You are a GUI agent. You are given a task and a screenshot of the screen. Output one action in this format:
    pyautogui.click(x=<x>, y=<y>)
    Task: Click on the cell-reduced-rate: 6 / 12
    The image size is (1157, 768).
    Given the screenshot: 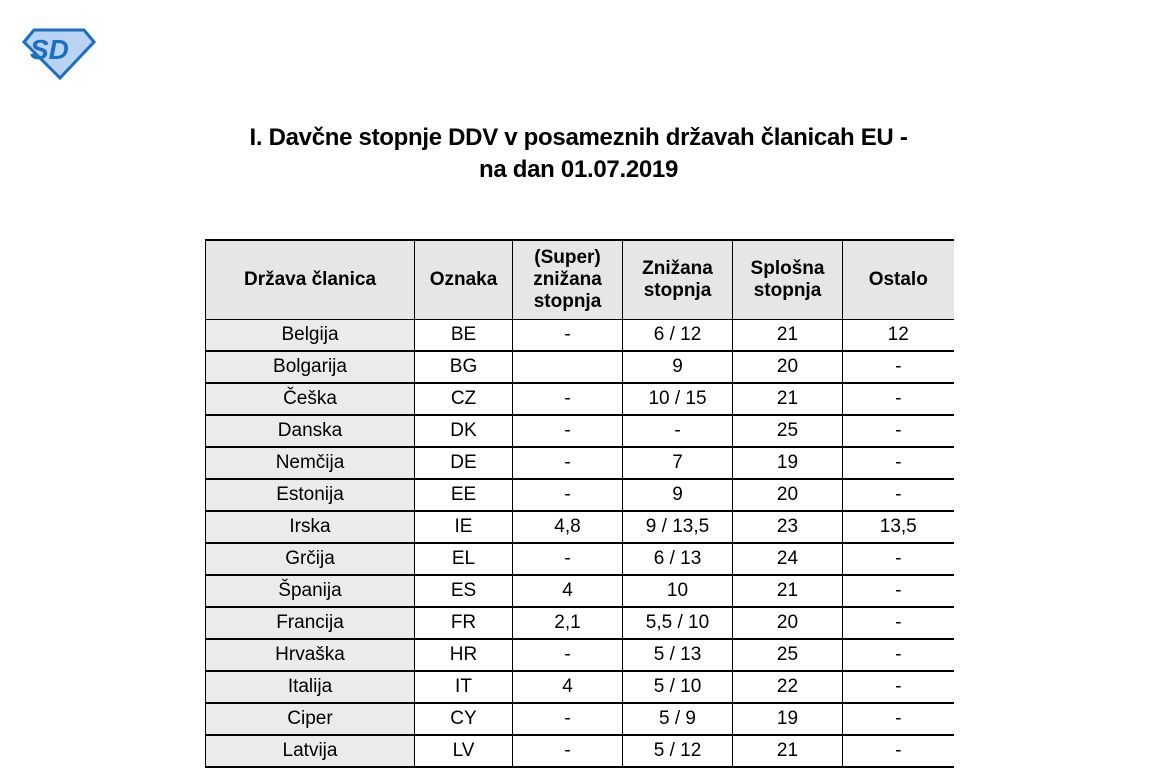 What is the action you would take?
    pyautogui.click(x=677, y=335)
    